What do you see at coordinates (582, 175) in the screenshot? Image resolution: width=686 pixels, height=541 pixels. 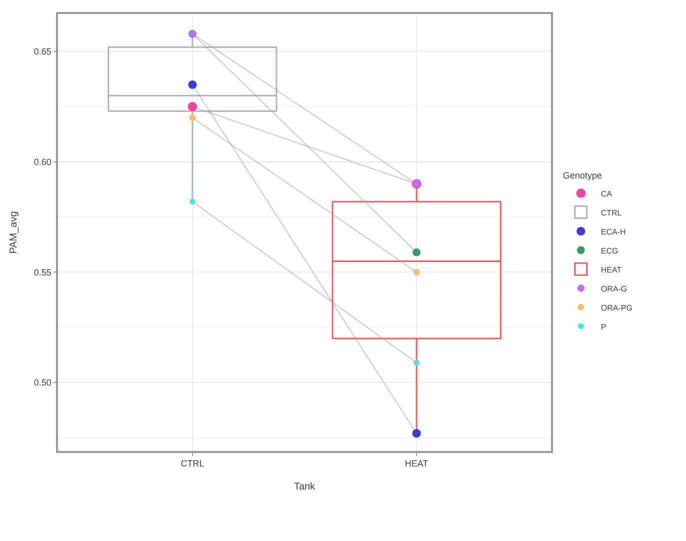 I see `legend-title: Genotype` at bounding box center [582, 175].